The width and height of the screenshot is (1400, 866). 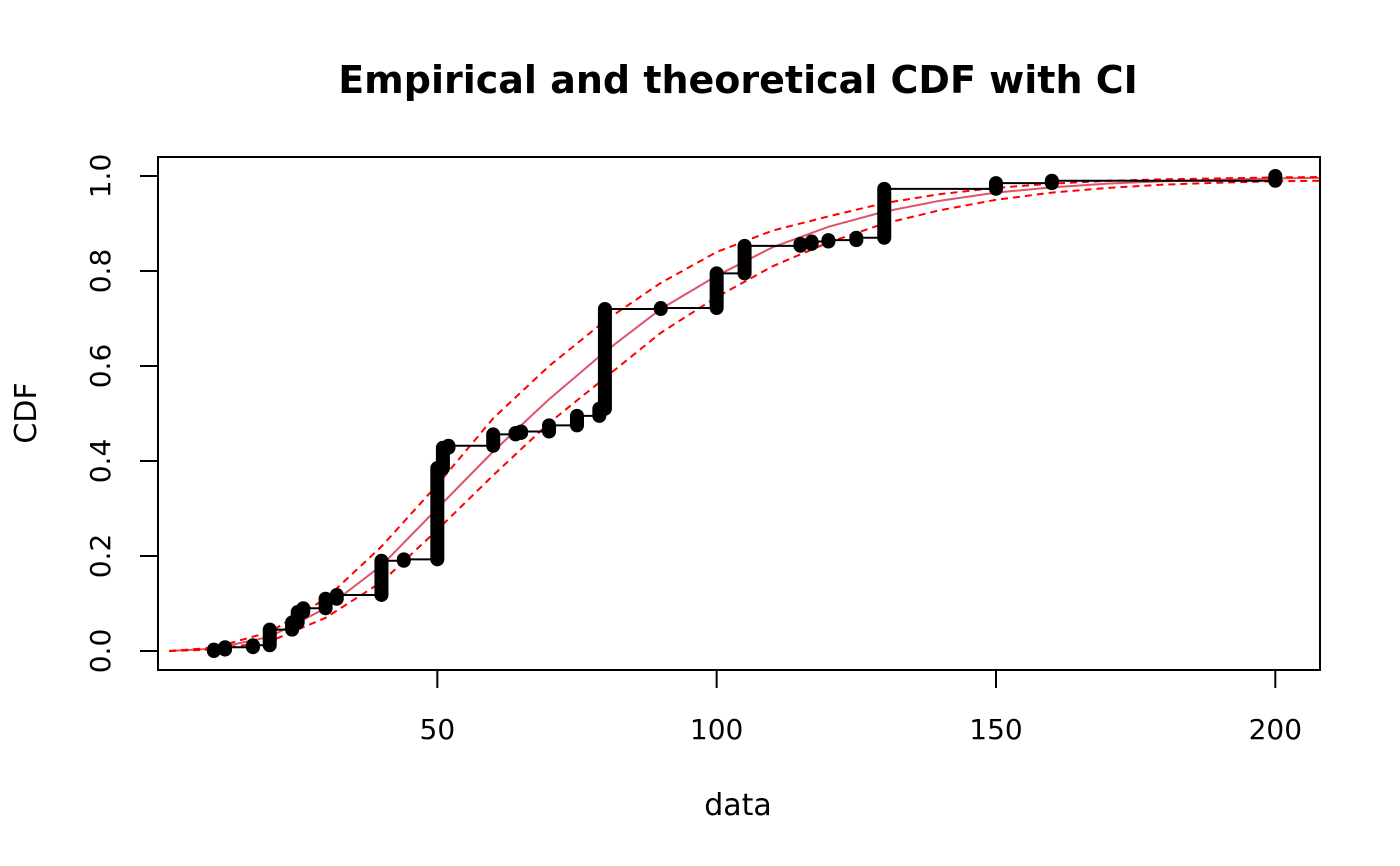 What do you see at coordinates (438, 729) in the screenshot?
I see `x-tick-label: 50` at bounding box center [438, 729].